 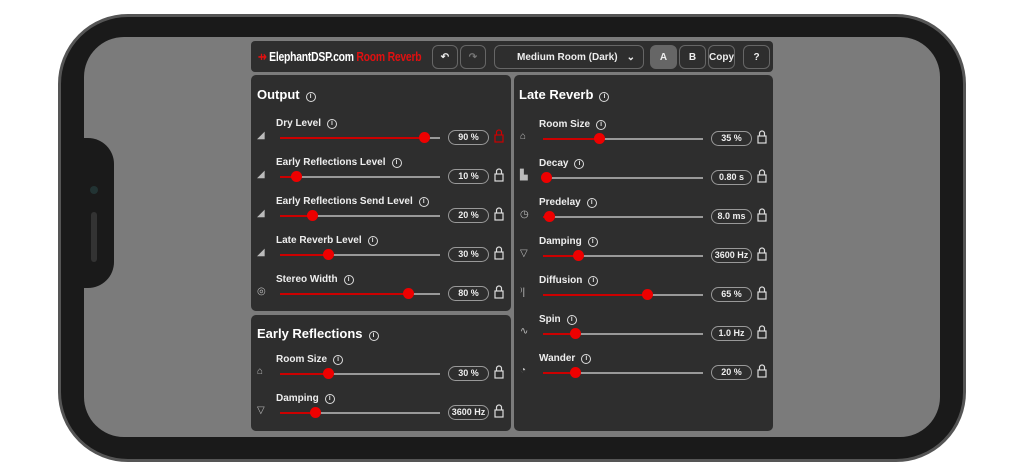 I want to click on brand-logo: ⇸ ElephantDSP.com Room Reverb, so click(x=340, y=57).